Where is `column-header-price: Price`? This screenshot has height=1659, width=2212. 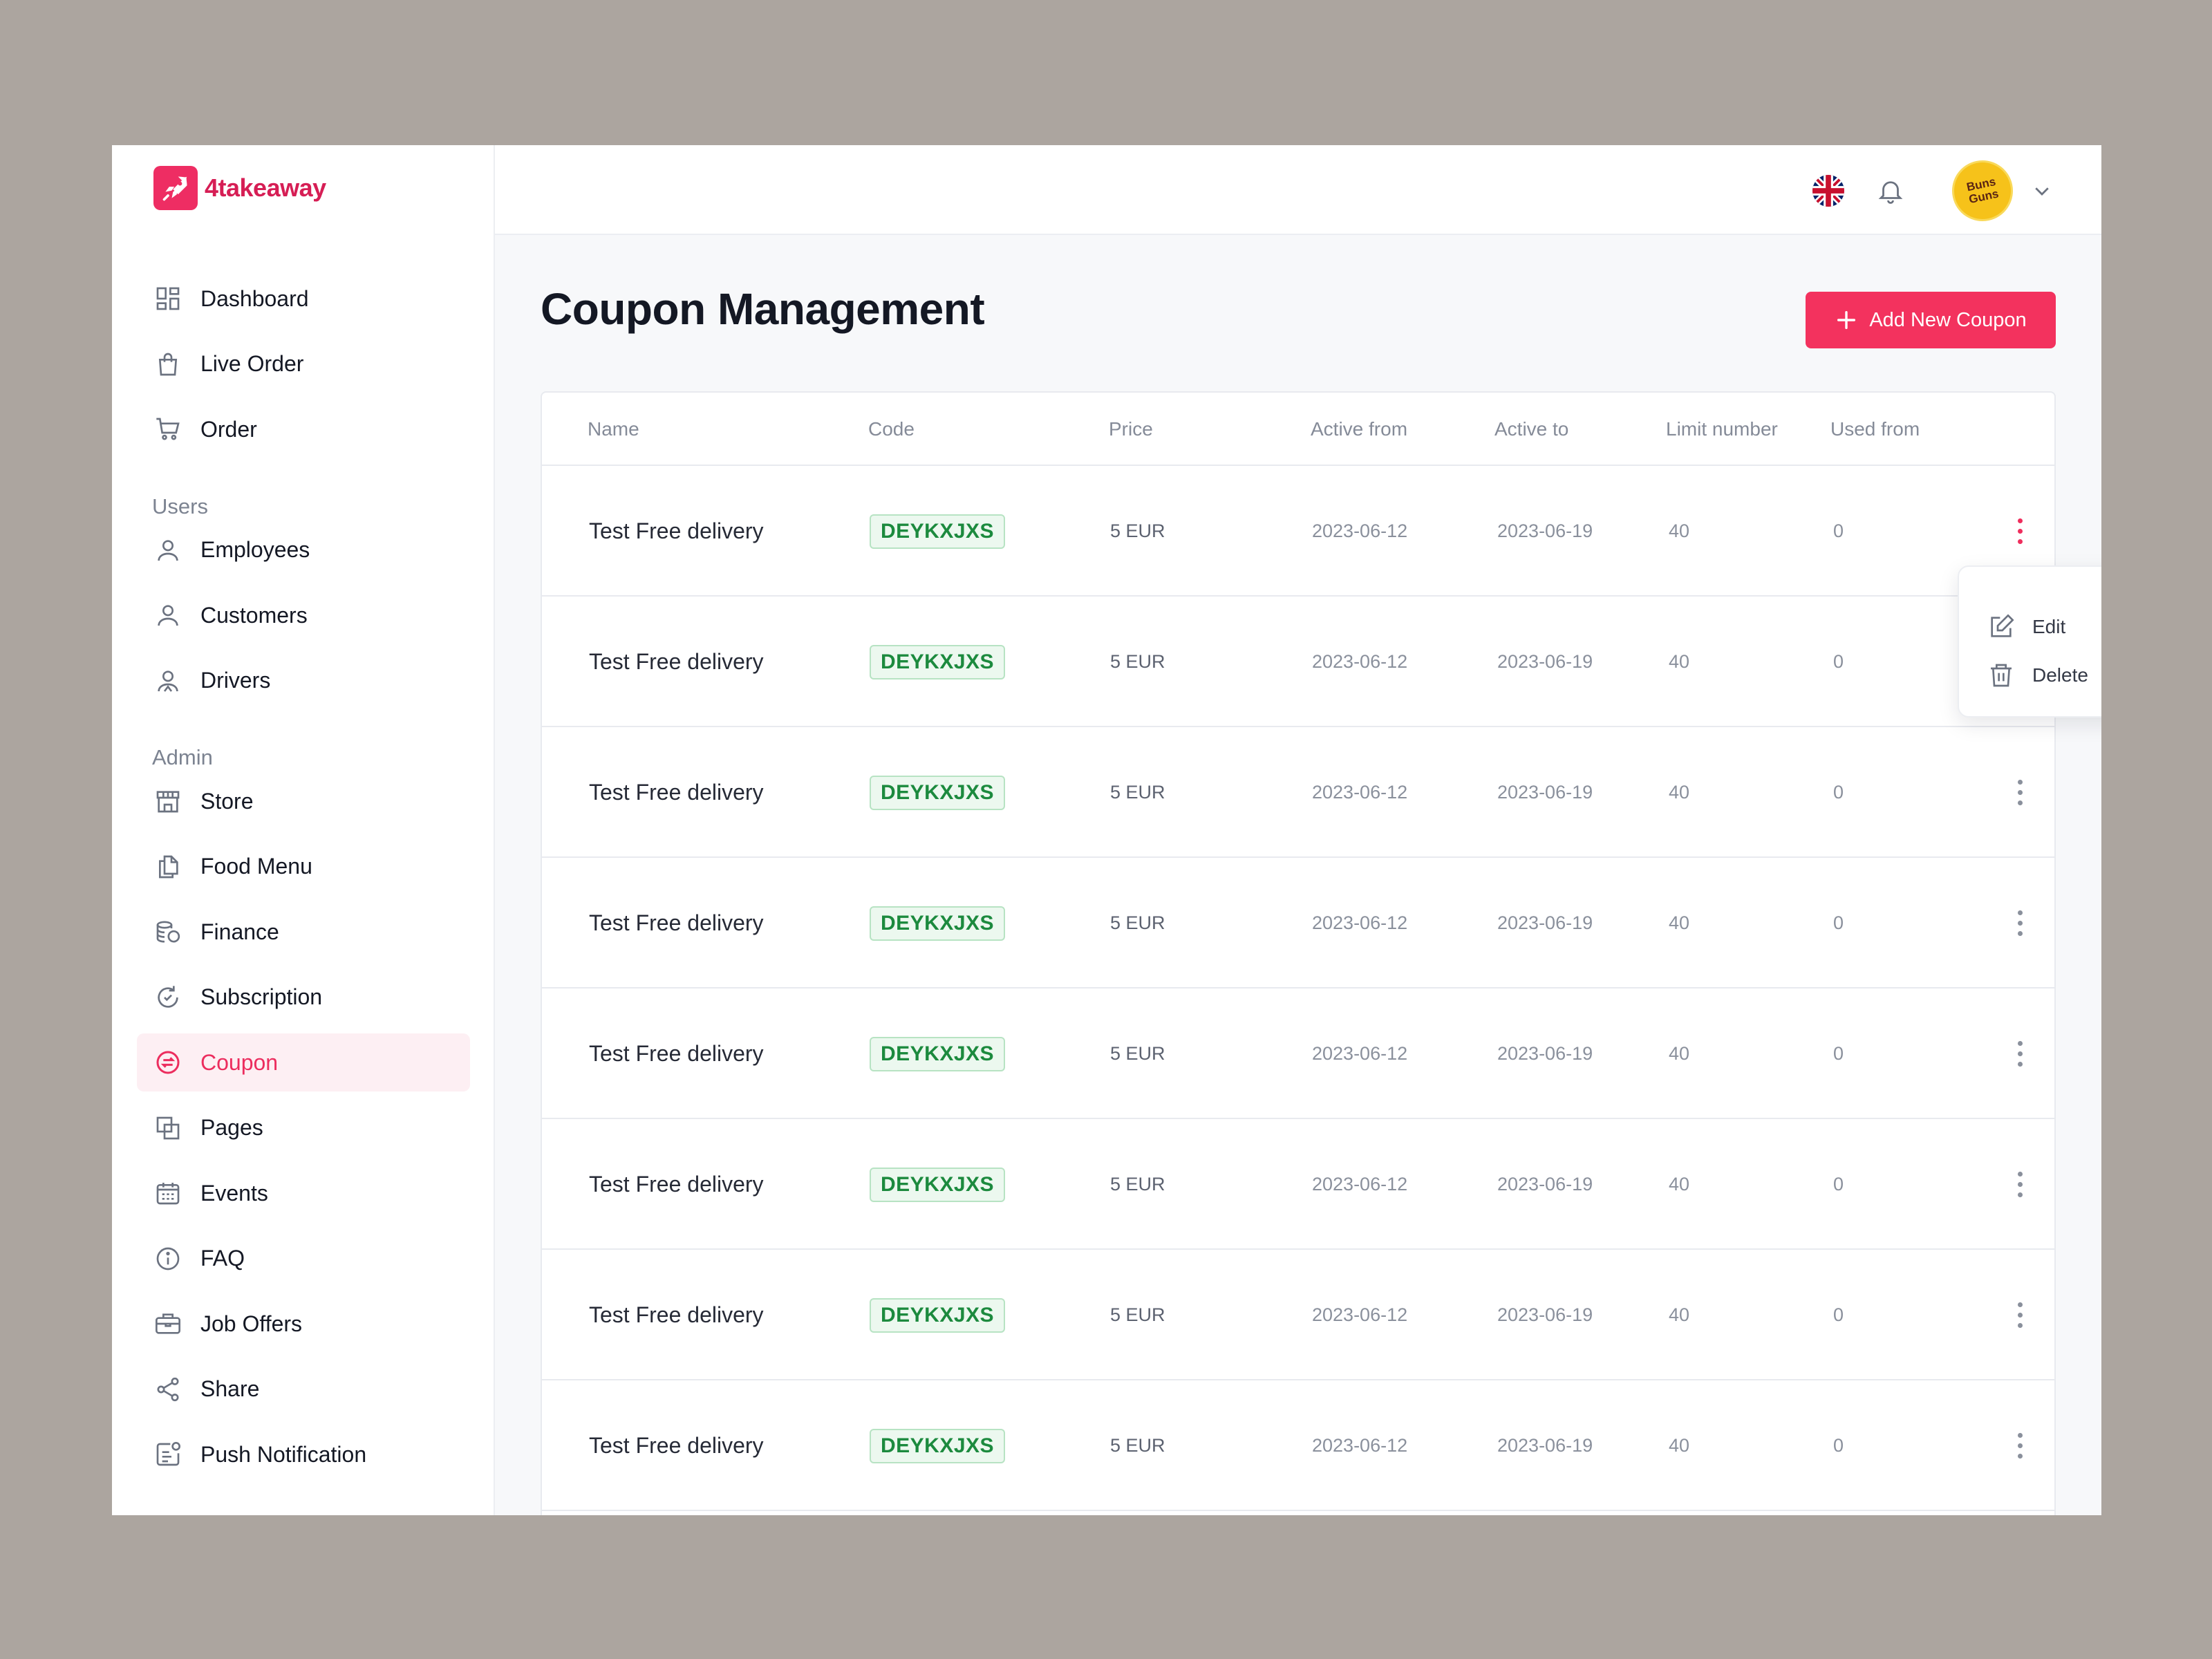 column-header-price: Price is located at coordinates (1131, 429).